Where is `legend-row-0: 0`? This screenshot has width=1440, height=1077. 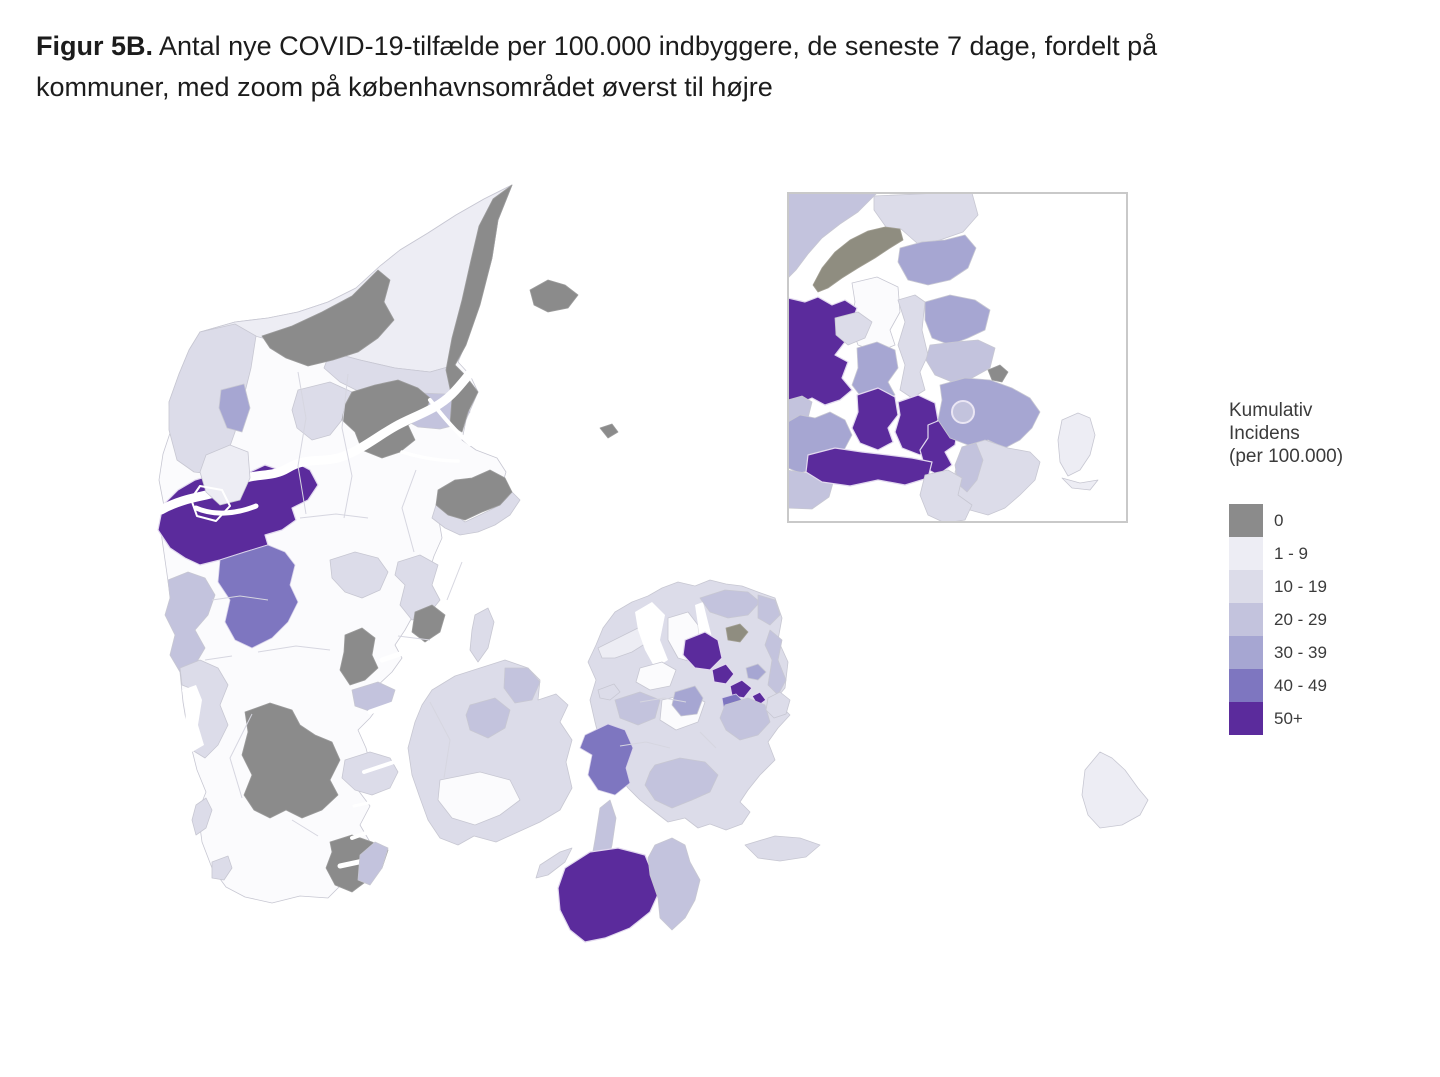 legend-row-0: 0 is located at coordinates (1324, 520).